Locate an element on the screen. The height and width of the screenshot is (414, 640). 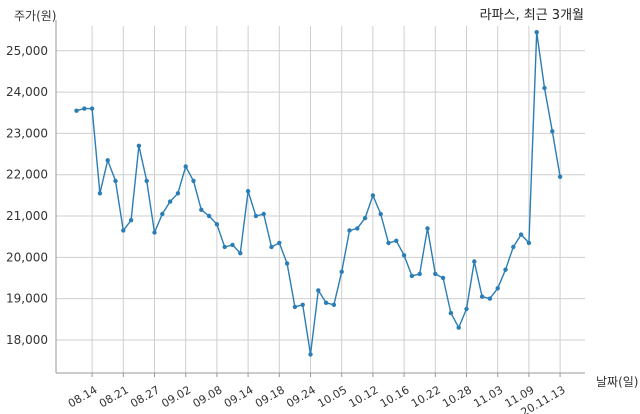
y-tick-label: 18,000 is located at coordinates (27, 340).